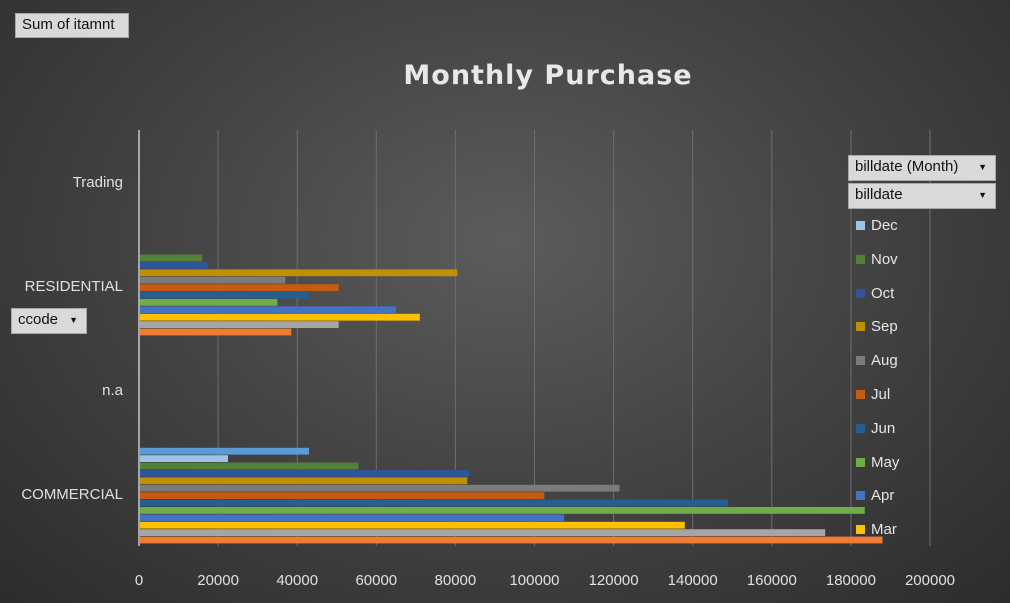  I want to click on bar-residential-mar, so click(280, 317).